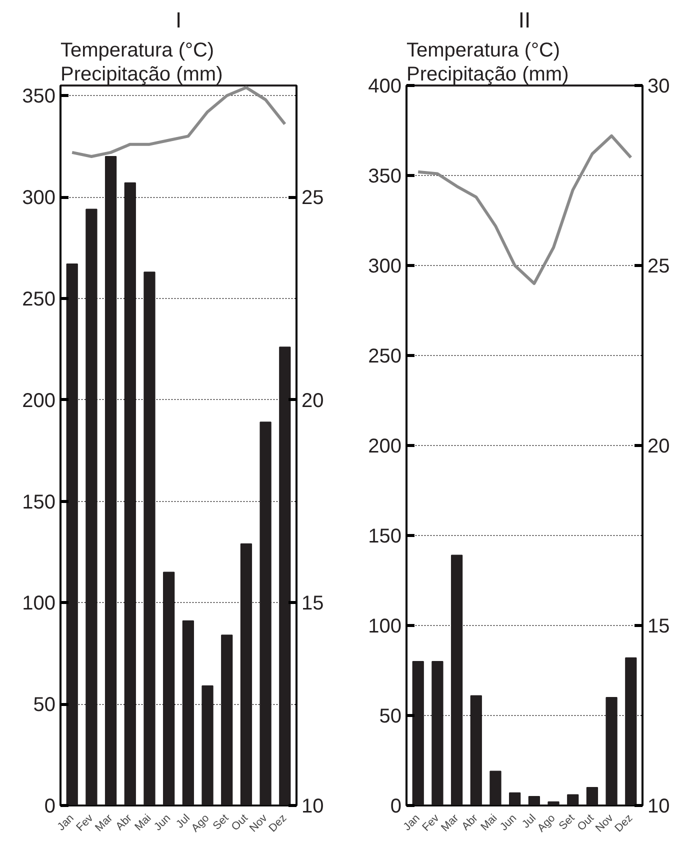 The image size is (692, 849). I want to click on annotation: Precipitação (mm), so click(487, 75).